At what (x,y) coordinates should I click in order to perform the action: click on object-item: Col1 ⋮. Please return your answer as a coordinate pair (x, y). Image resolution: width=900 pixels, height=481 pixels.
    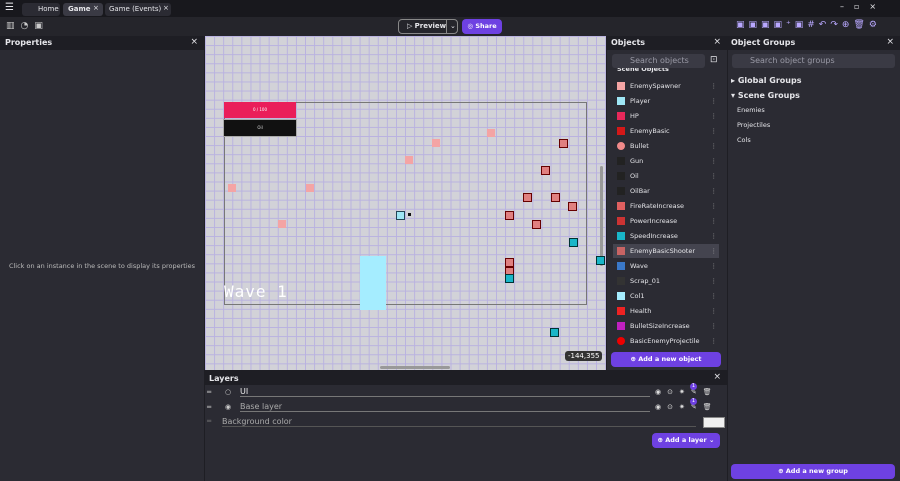
    Looking at the image, I should click on (666, 296).